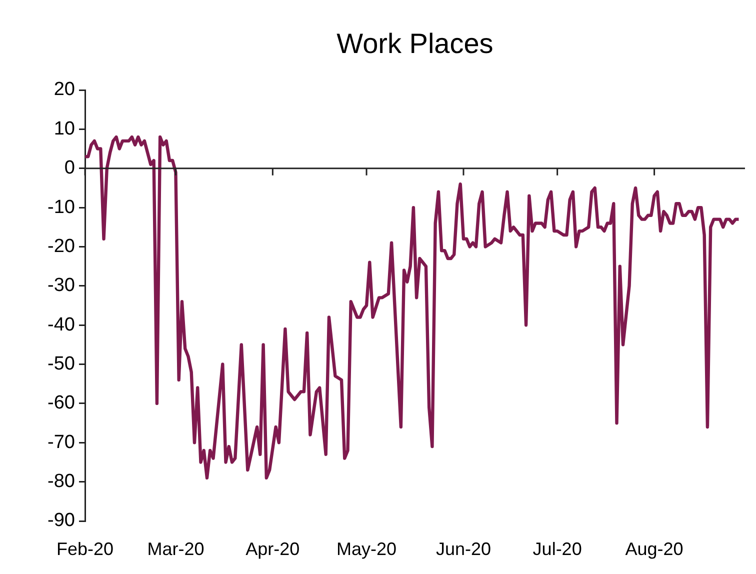 This screenshot has width=756, height=574. Describe the element at coordinates (69, 168) in the screenshot. I see `y-tick-label: 0` at that location.